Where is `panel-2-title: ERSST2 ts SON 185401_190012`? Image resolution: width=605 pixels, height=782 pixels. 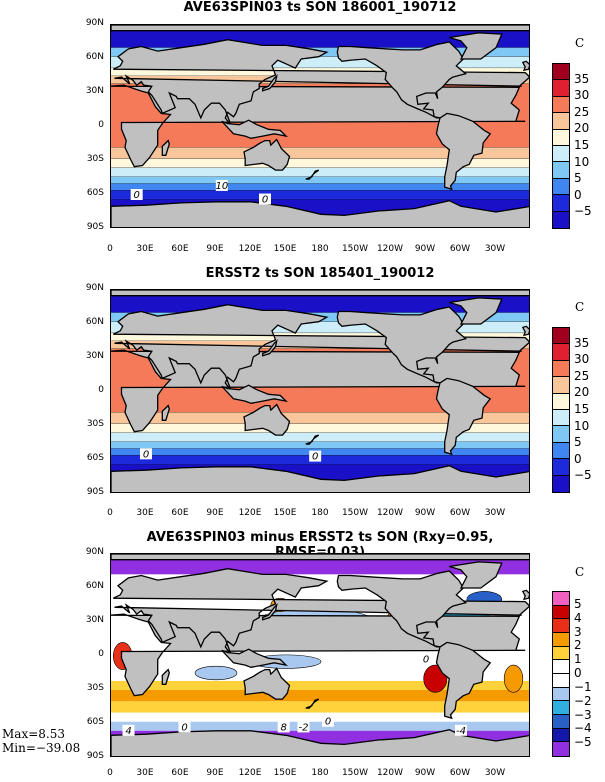 panel-2-title: ERSST2 ts SON 185401_190012 is located at coordinates (320, 273).